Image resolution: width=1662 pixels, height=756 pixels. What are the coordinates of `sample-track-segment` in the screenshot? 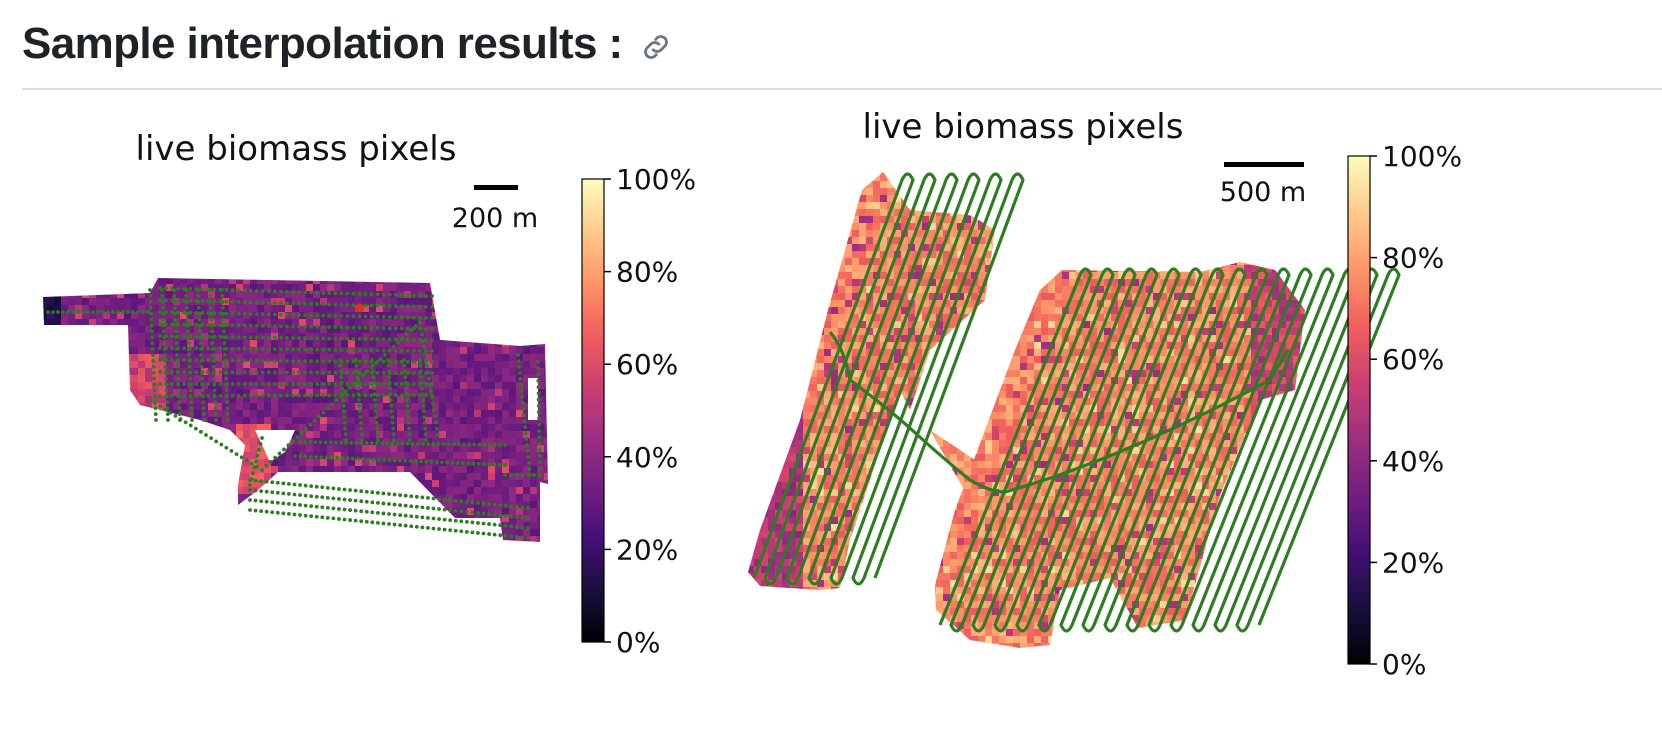 It's located at (888, 379).